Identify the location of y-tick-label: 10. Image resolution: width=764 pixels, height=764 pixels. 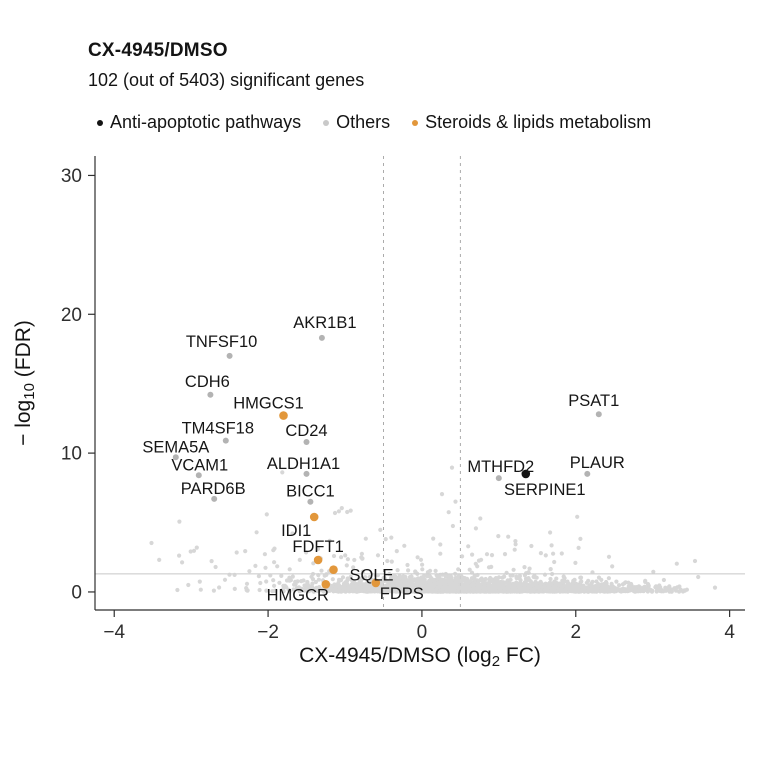
(71, 454).